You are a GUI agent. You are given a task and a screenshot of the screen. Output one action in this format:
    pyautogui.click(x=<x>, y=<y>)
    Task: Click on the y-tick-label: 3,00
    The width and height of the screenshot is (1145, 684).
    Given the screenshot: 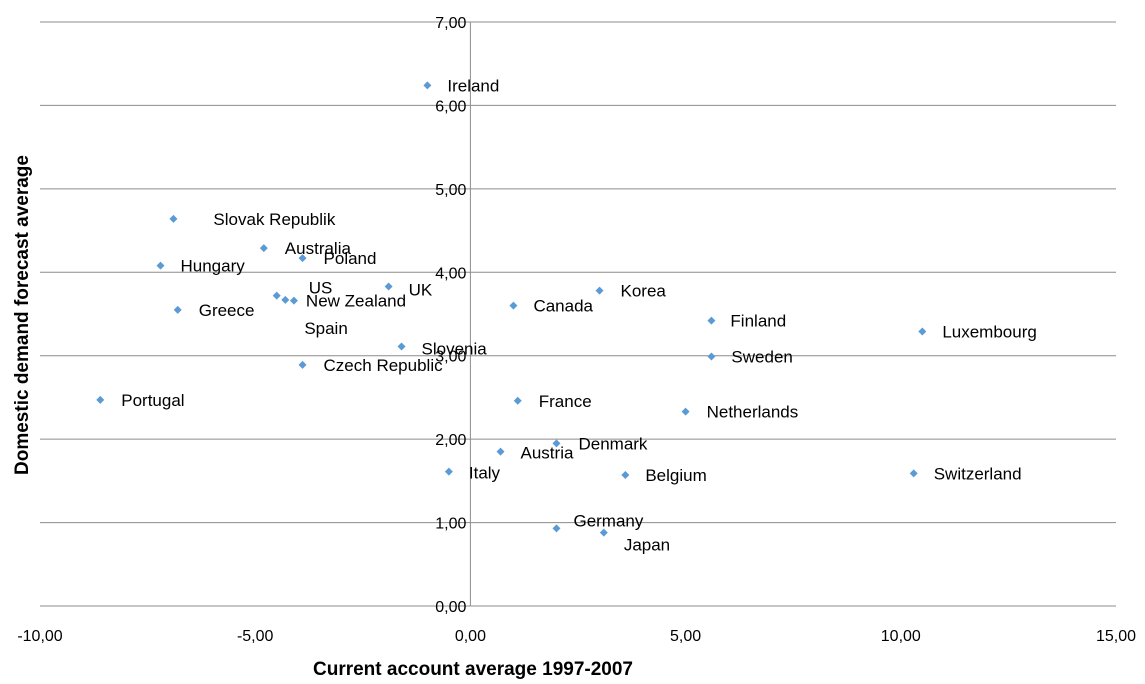 What is the action you would take?
    pyautogui.click(x=450, y=357)
    